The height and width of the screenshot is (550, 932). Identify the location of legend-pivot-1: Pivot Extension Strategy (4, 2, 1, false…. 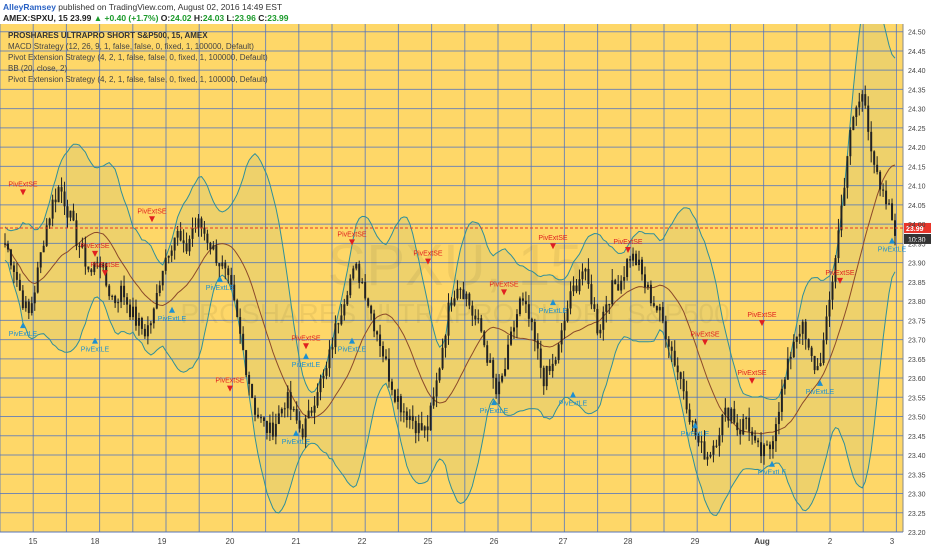
(138, 57).